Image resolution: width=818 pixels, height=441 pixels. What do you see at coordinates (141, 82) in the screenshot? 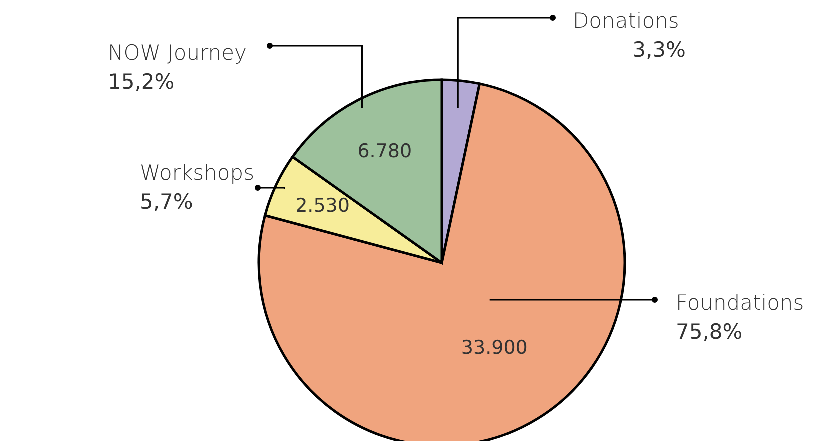
I see `text: 15,2%` at bounding box center [141, 82].